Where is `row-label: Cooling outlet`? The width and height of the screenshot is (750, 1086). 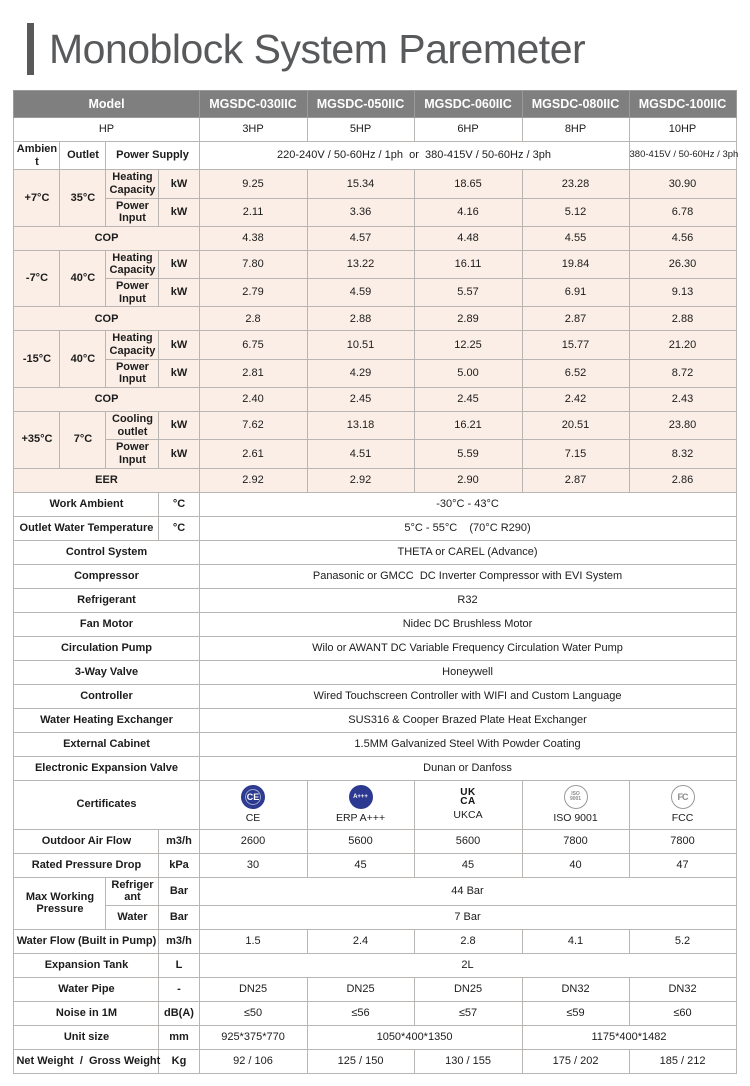
row-label: Cooling outlet is located at coordinates (132, 425).